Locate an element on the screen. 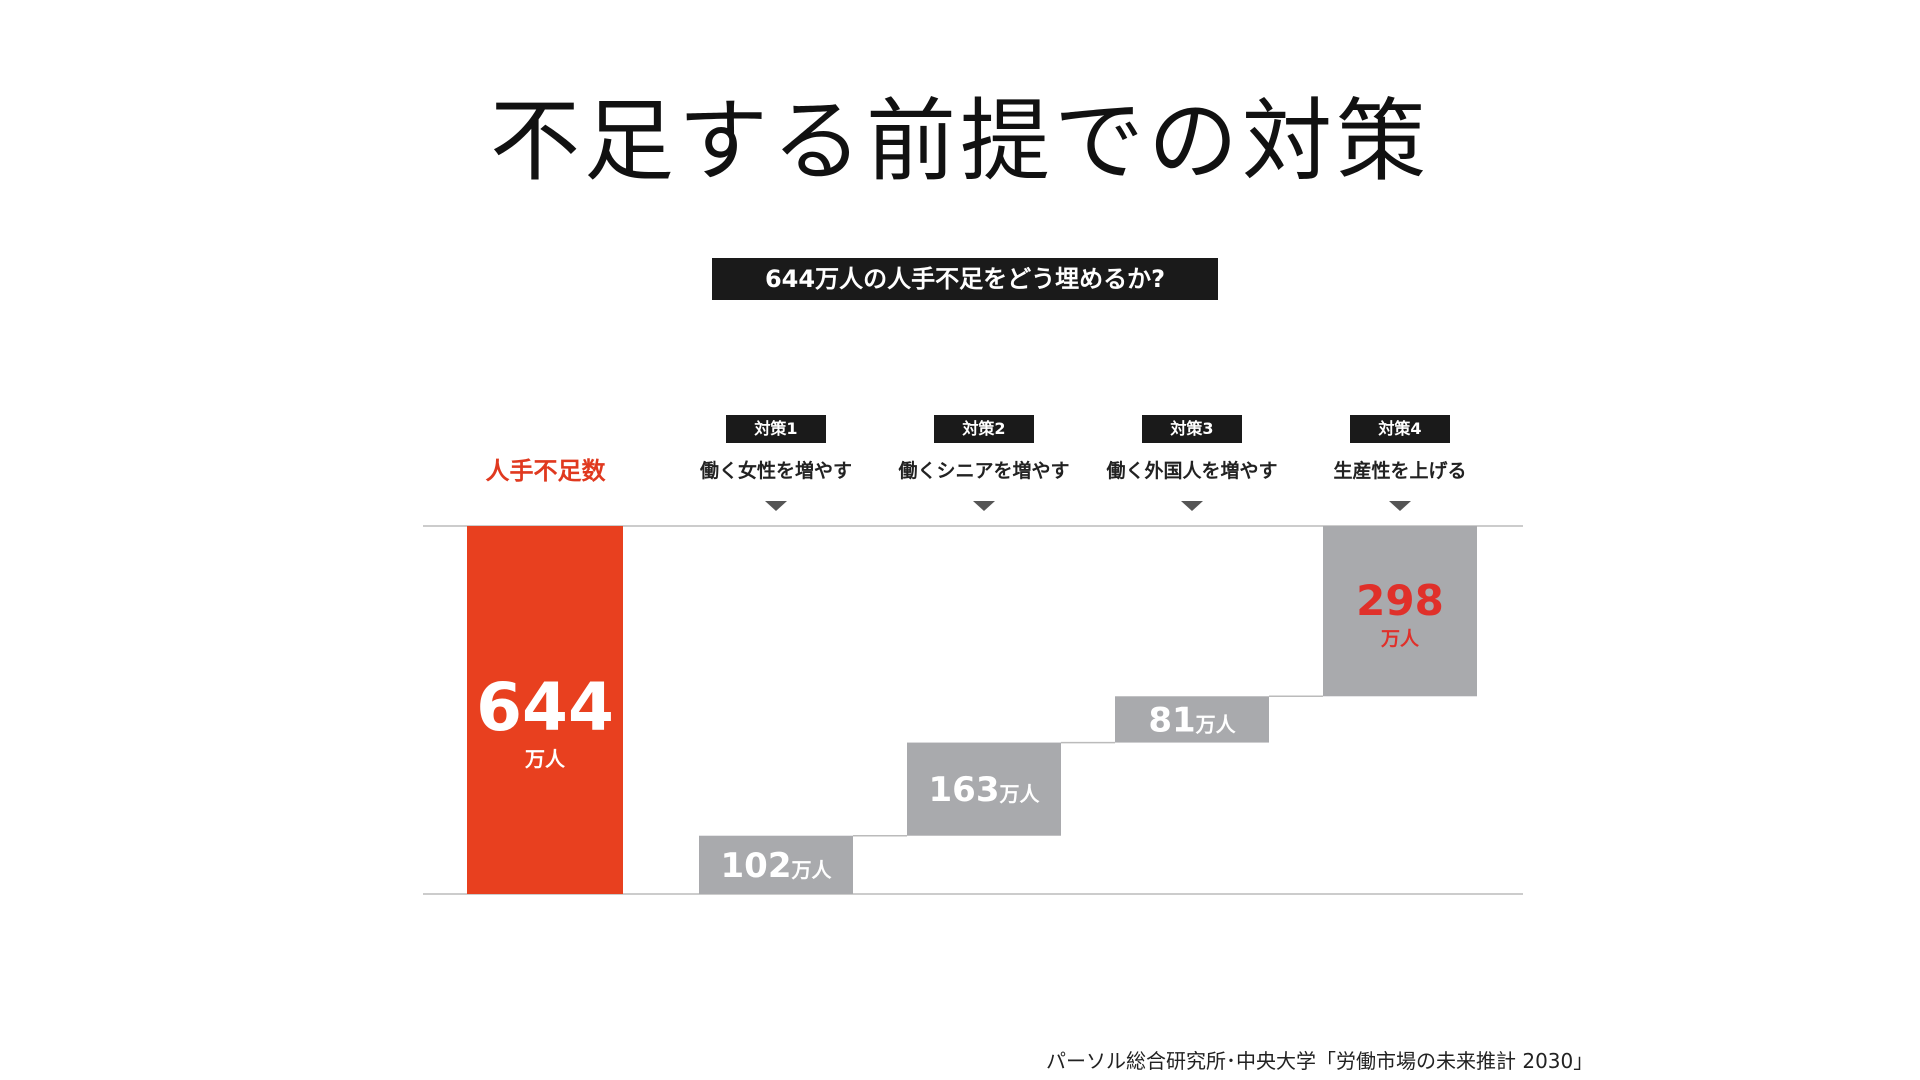 This screenshot has height=1080, width=1920. measure-1-description: 働く女性を増やす is located at coordinates (775, 471).